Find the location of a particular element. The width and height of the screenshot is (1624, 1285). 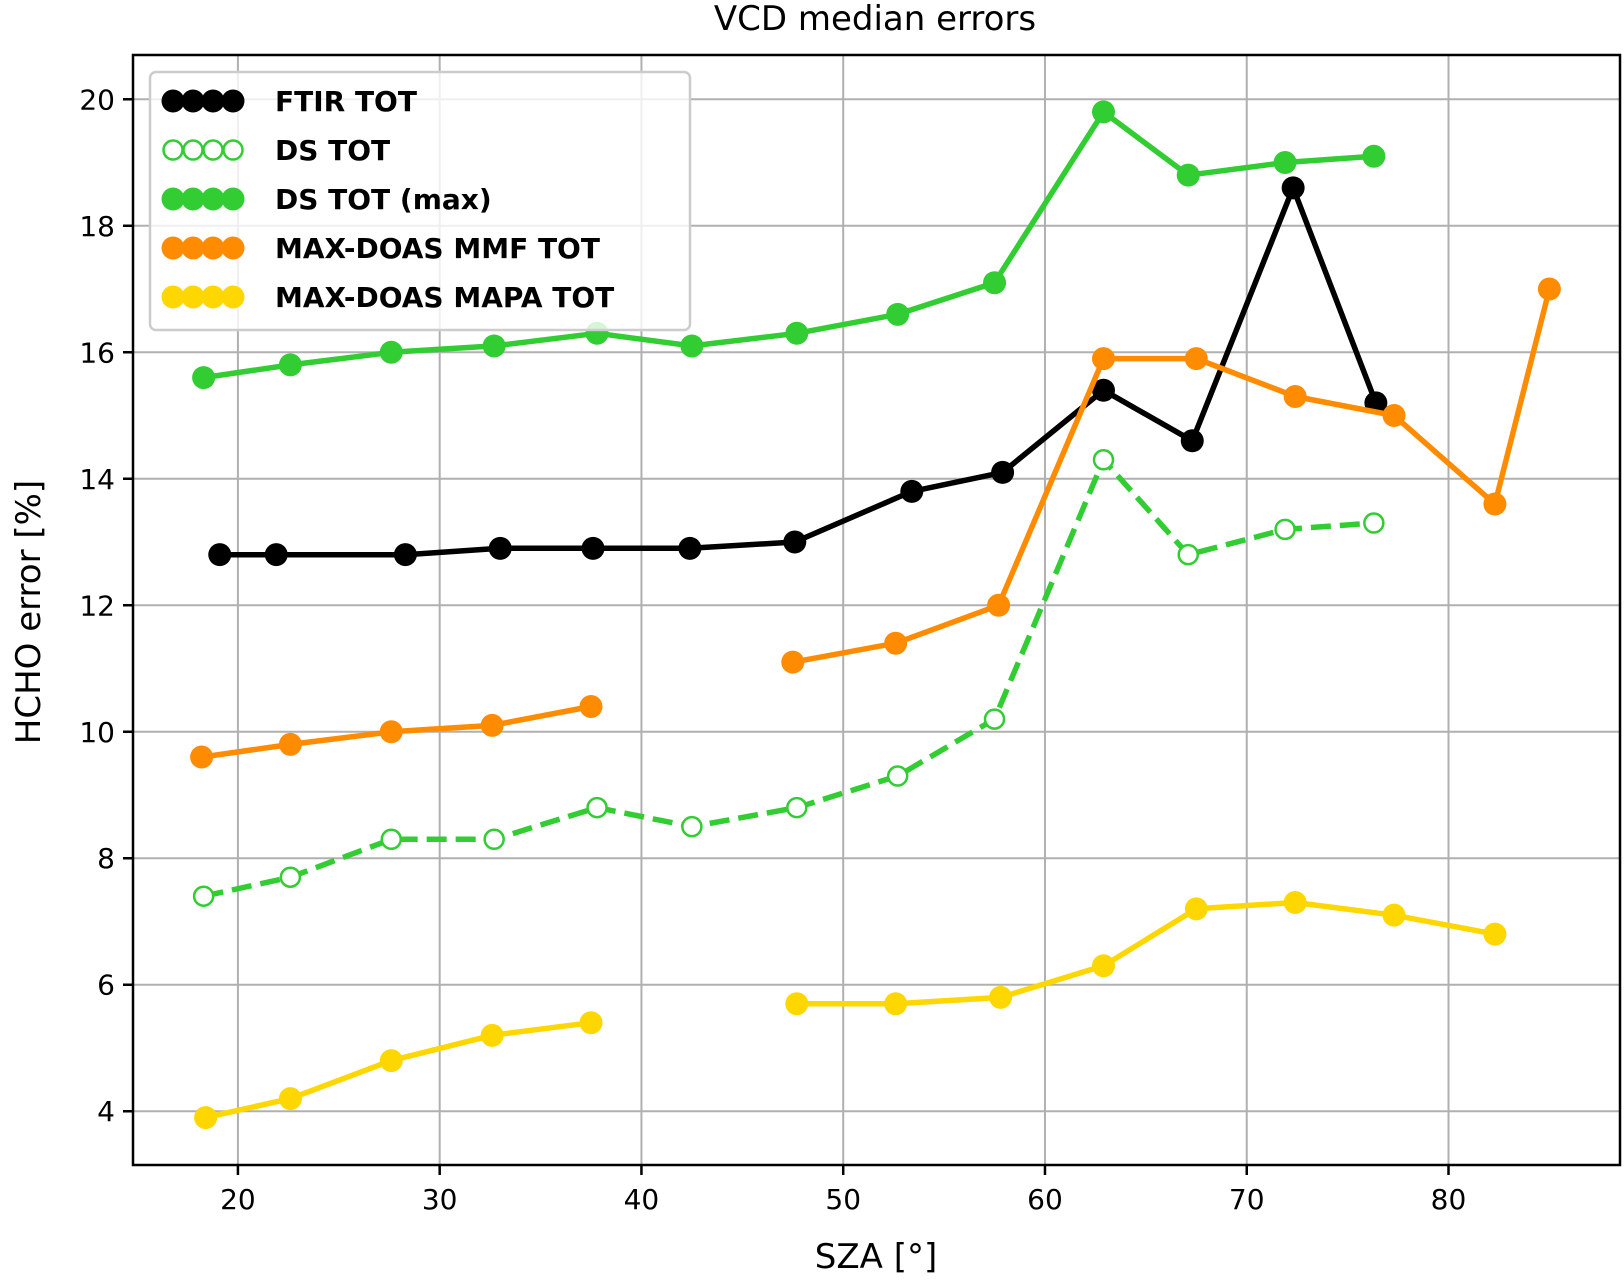

series-line is located at coordinates (1146, 953).